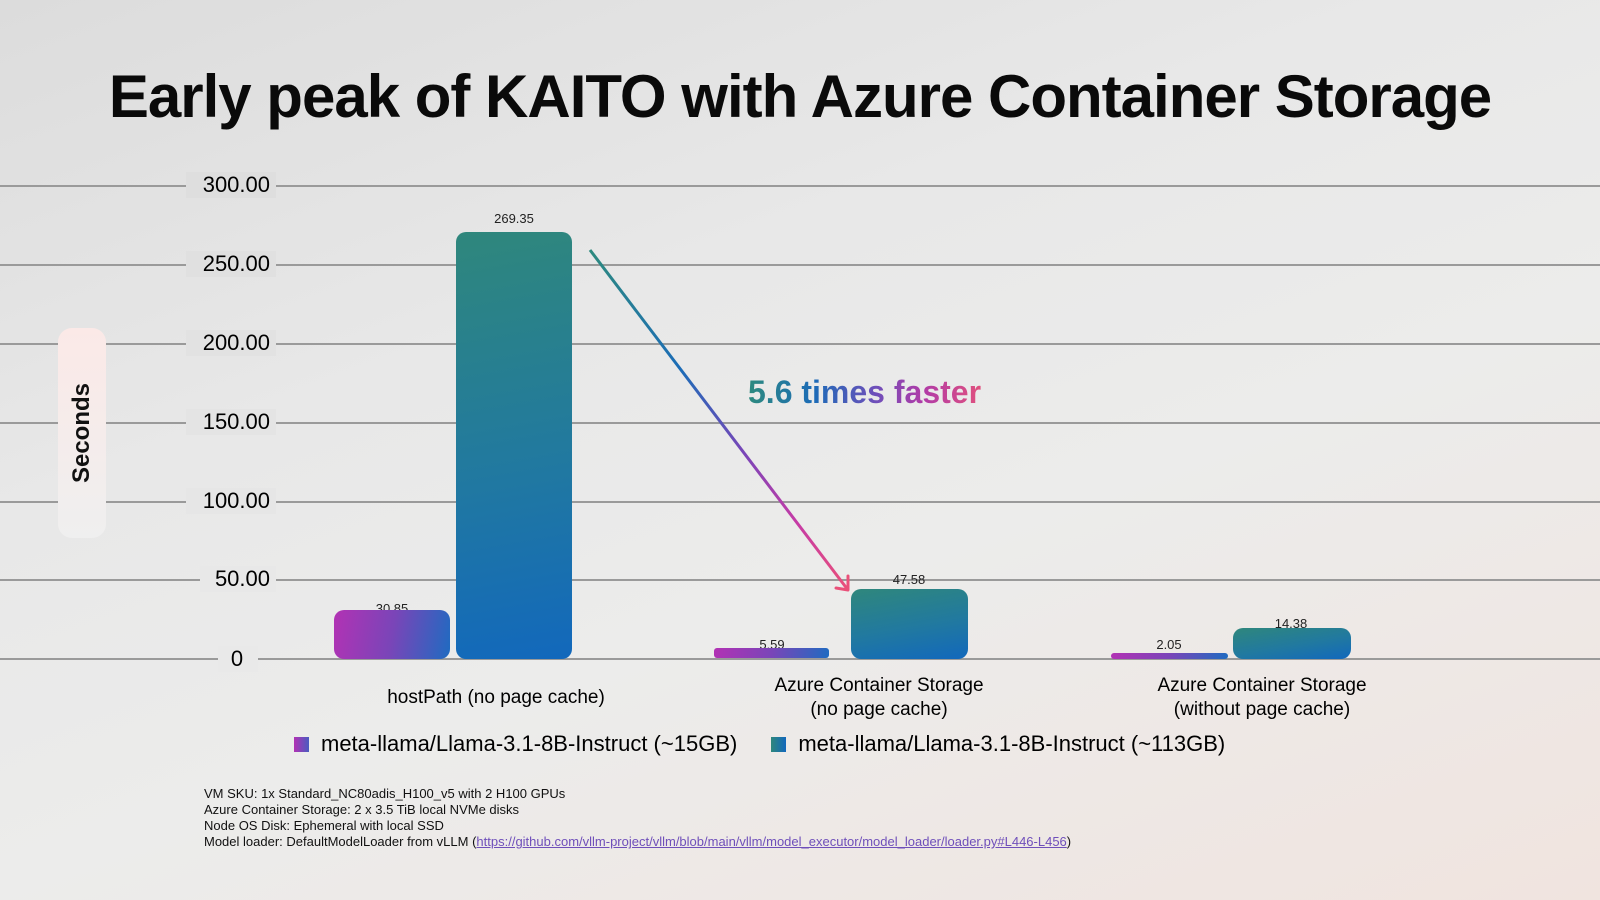 The height and width of the screenshot is (900, 1600). What do you see at coordinates (514, 445) in the screenshot?
I see `bar-hostpath-113gb` at bounding box center [514, 445].